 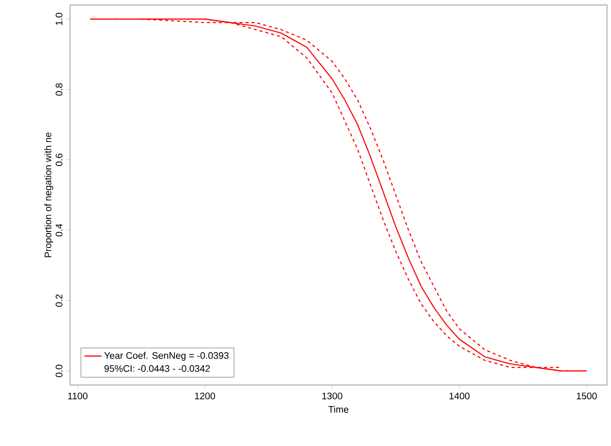 I want to click on x-tick-label: 1300, so click(x=332, y=396).